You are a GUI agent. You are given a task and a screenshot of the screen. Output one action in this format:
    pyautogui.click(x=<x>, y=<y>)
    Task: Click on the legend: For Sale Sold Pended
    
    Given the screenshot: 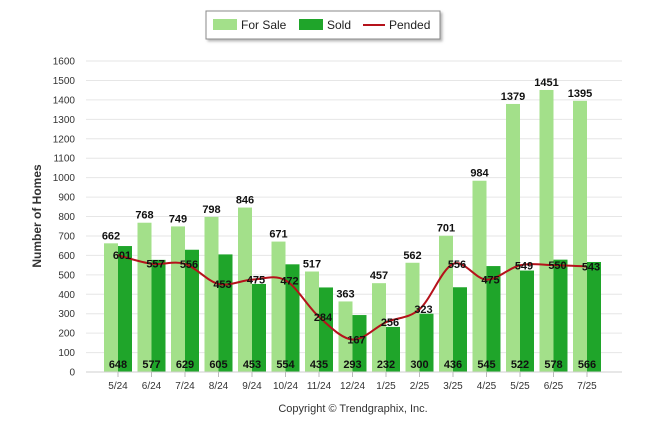 What is the action you would take?
    pyautogui.click(x=323, y=25)
    